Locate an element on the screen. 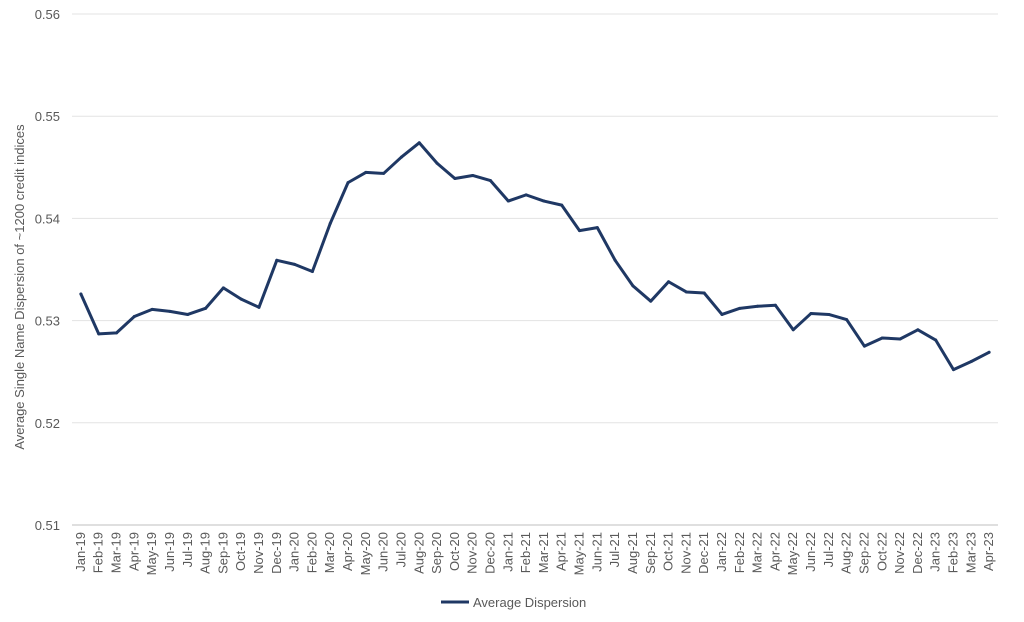 The width and height of the screenshot is (1024, 622). x-tick-label: Jun-20 is located at coordinates (383, 552).